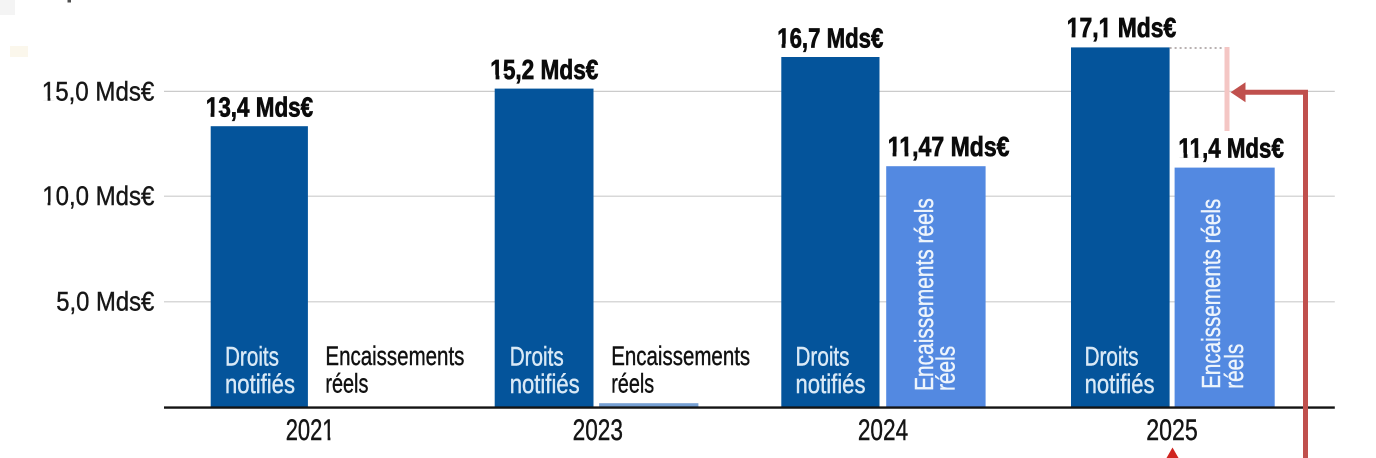 The width and height of the screenshot is (1376, 458). I want to click on svg-text: 2025, so click(1172, 430).